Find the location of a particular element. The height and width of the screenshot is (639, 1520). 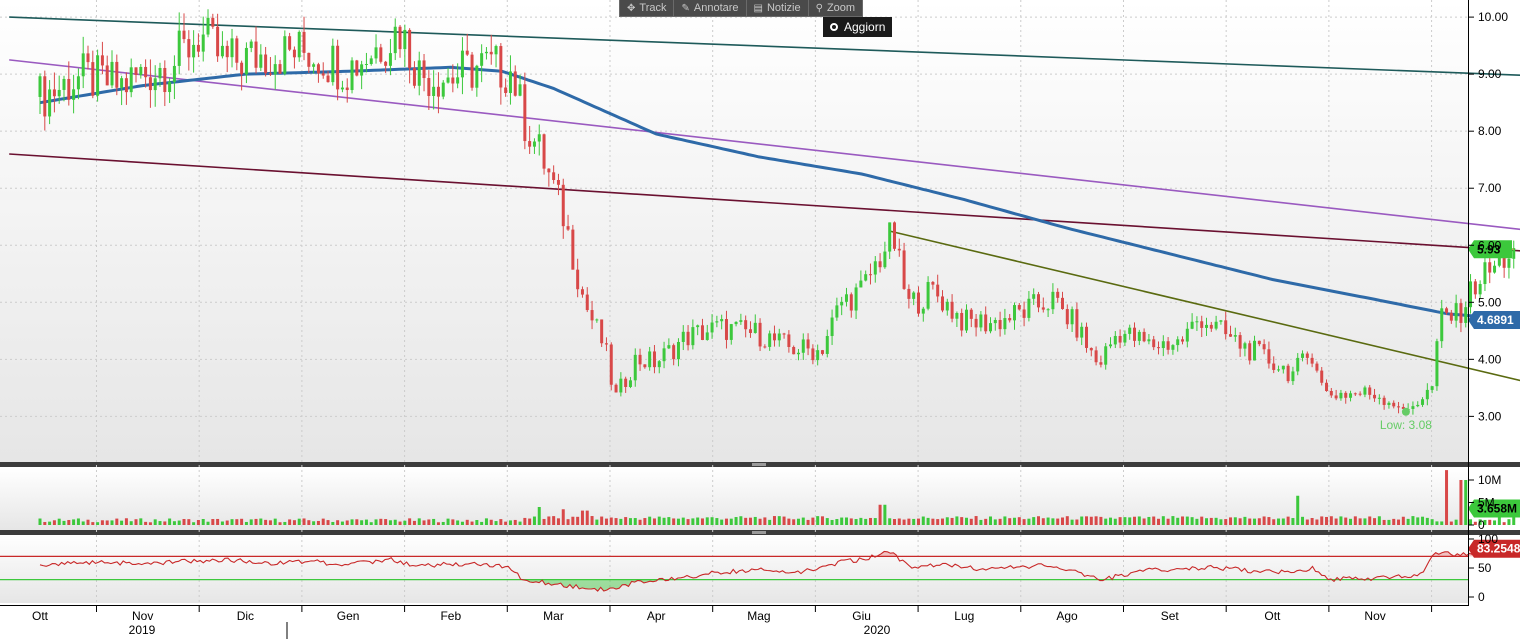

annotate-button: ✎ Annotare is located at coordinates (710, 8).